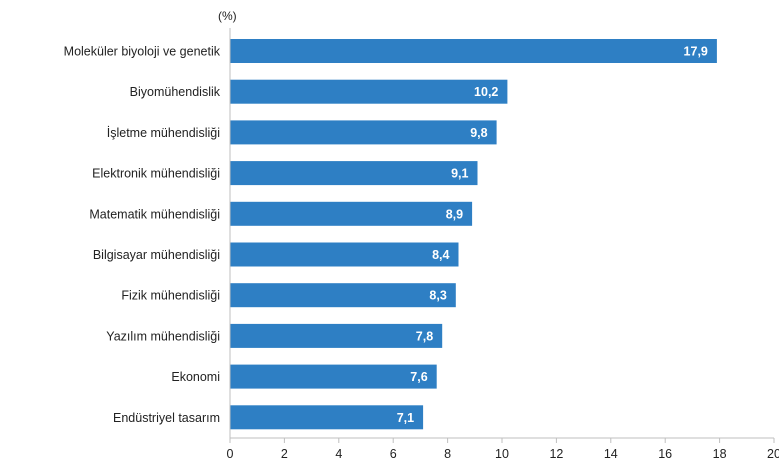  Describe the element at coordinates (556, 454) in the screenshot. I see `x-tick-label: 12` at that location.